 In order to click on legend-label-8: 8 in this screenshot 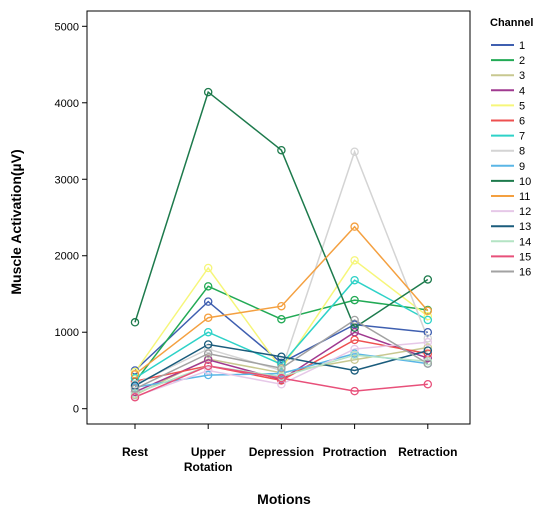, I will do `click(522, 152)`.